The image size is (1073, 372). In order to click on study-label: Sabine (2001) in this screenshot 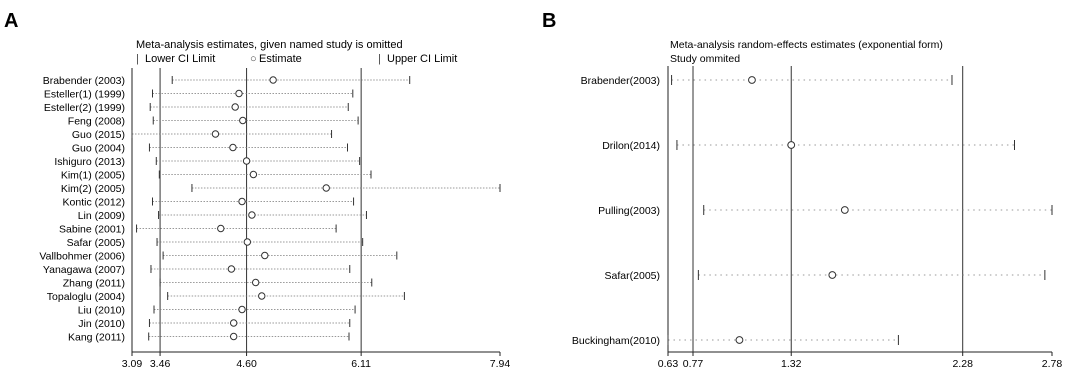, I will do `click(92, 230)`.